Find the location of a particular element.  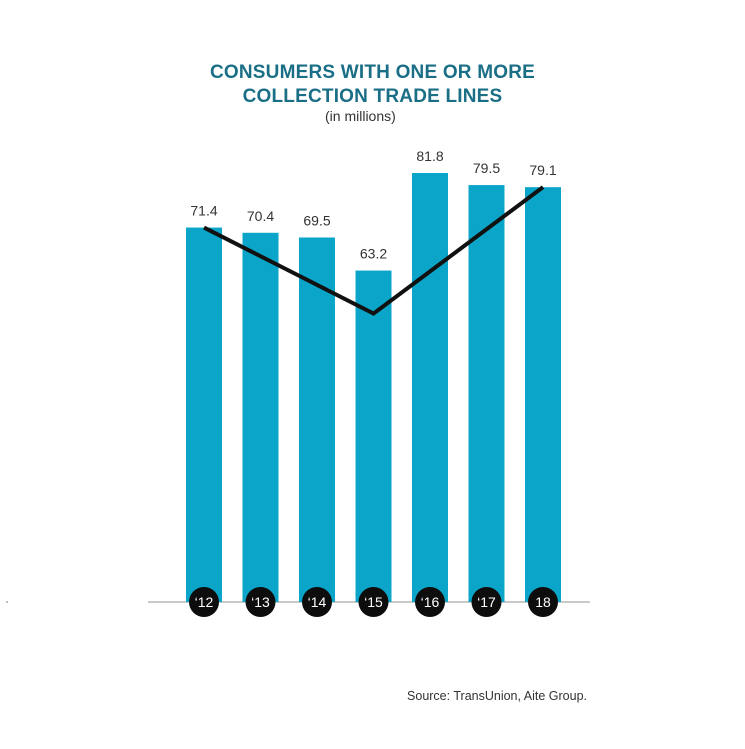

chart-title-line-1: CONSUMERS WITH ONE OR MORE is located at coordinates (372, 72).